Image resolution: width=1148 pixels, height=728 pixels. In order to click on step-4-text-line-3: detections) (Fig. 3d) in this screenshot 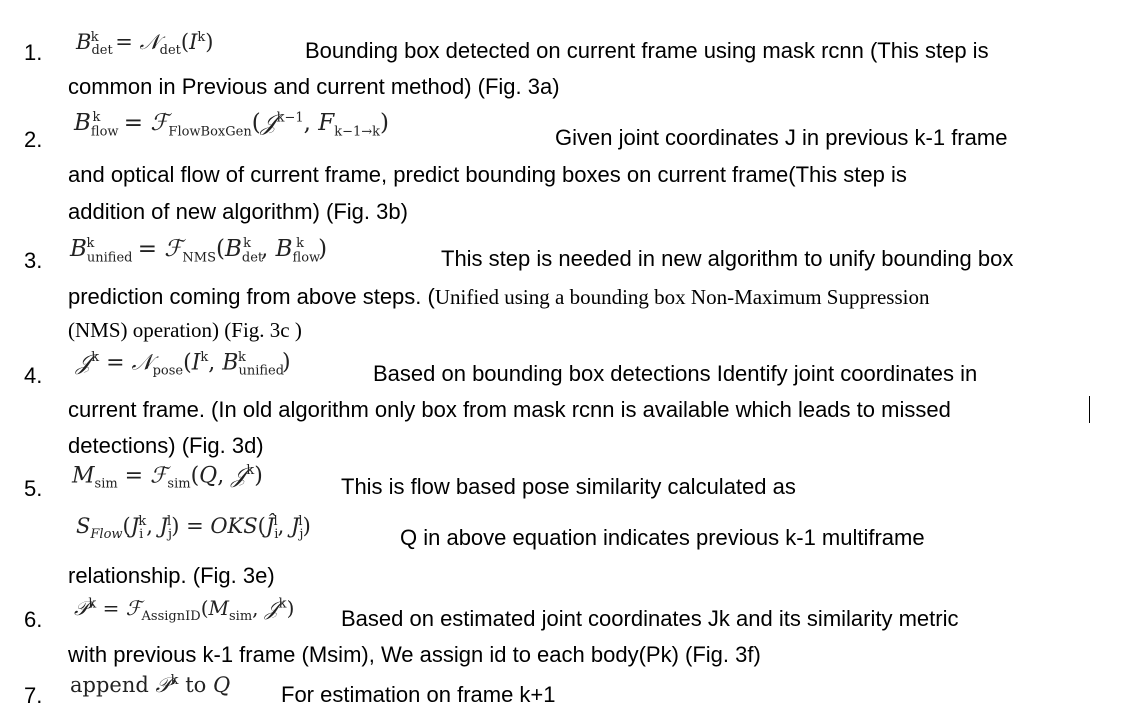, I will do `click(166, 445)`.